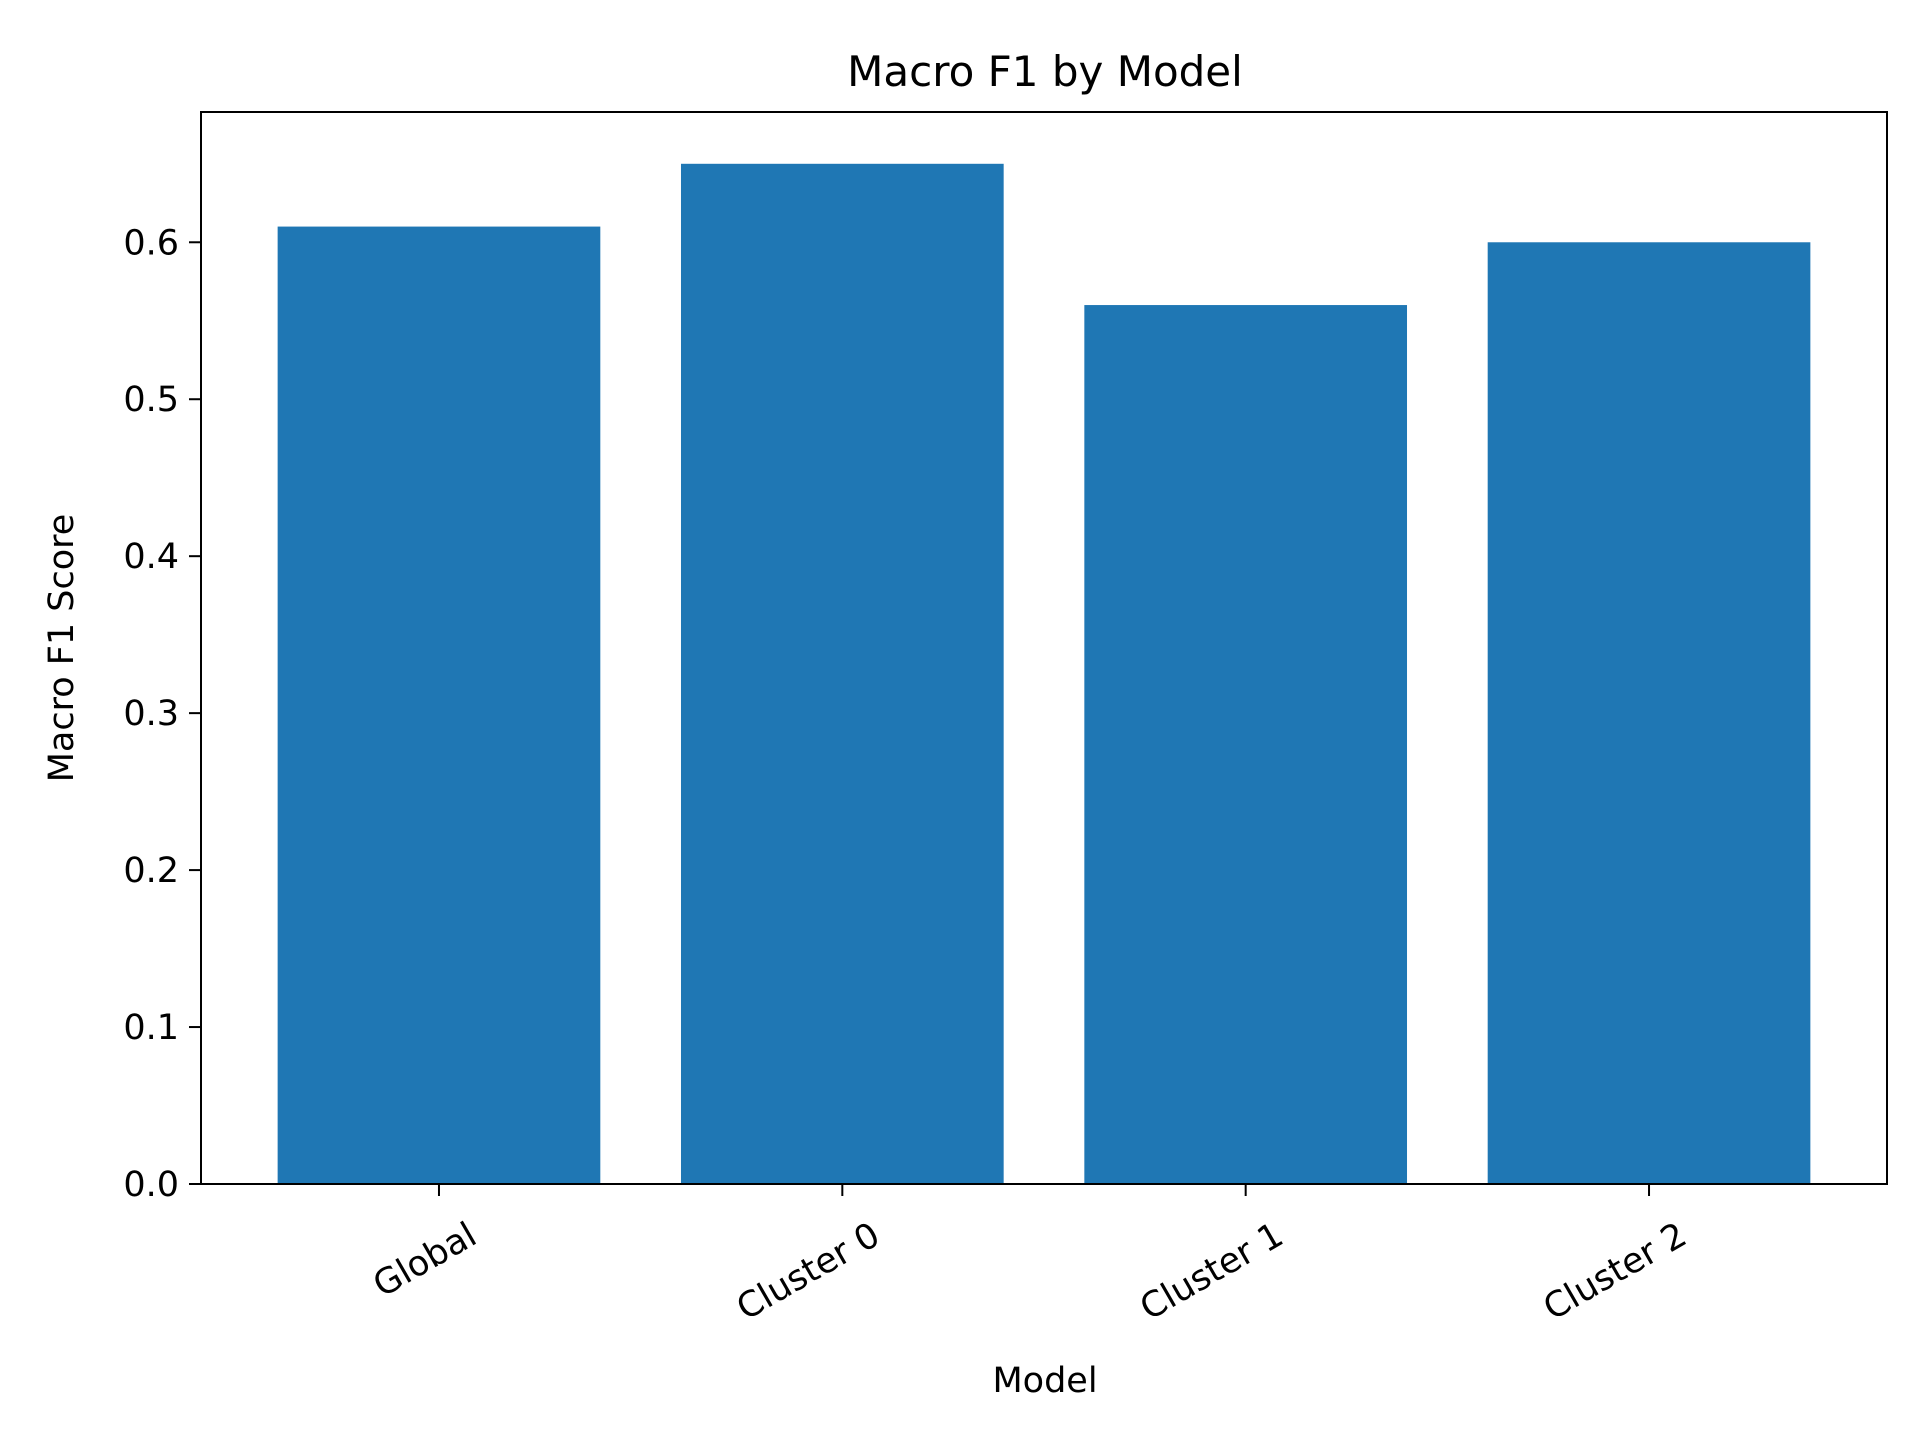  Describe the element at coordinates (1044, 1381) in the screenshot. I see `x-axis-label: Model` at that location.